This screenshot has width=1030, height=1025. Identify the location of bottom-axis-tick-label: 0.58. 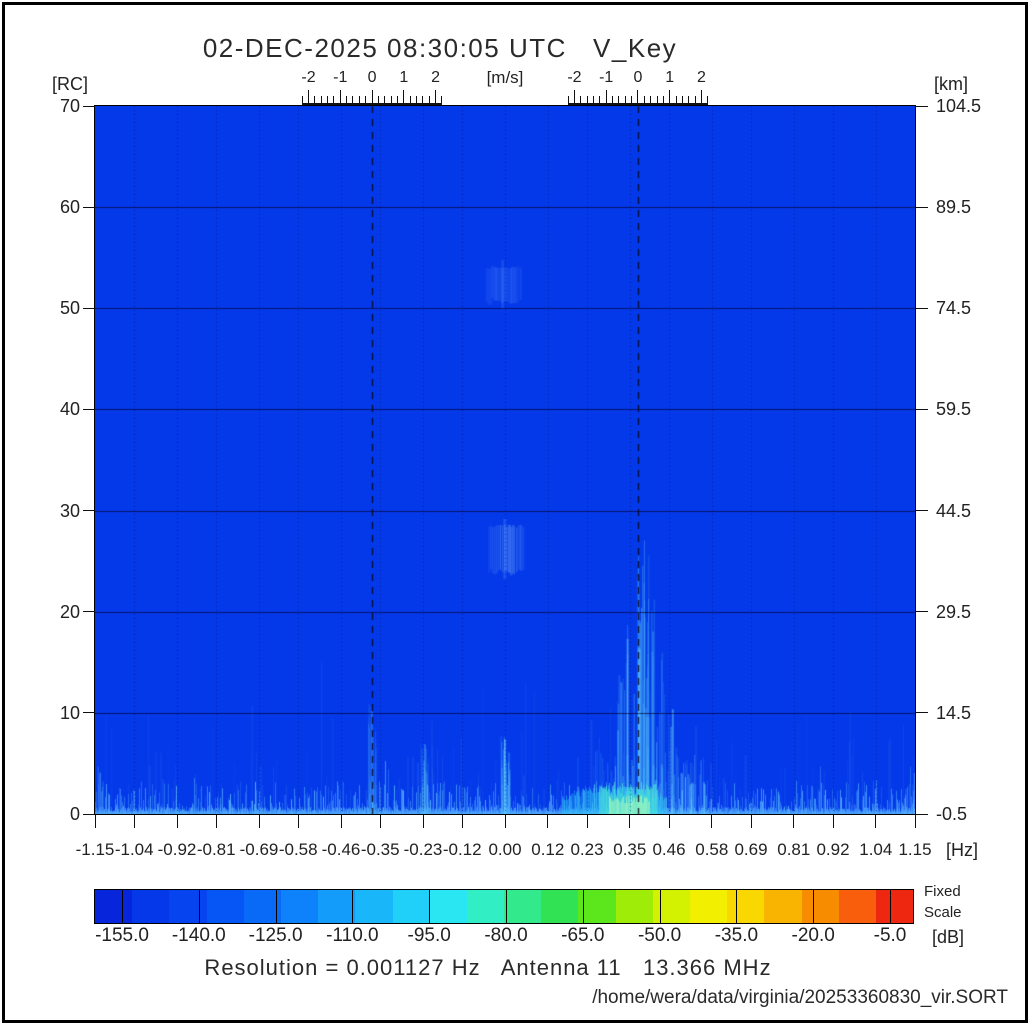
(712, 849).